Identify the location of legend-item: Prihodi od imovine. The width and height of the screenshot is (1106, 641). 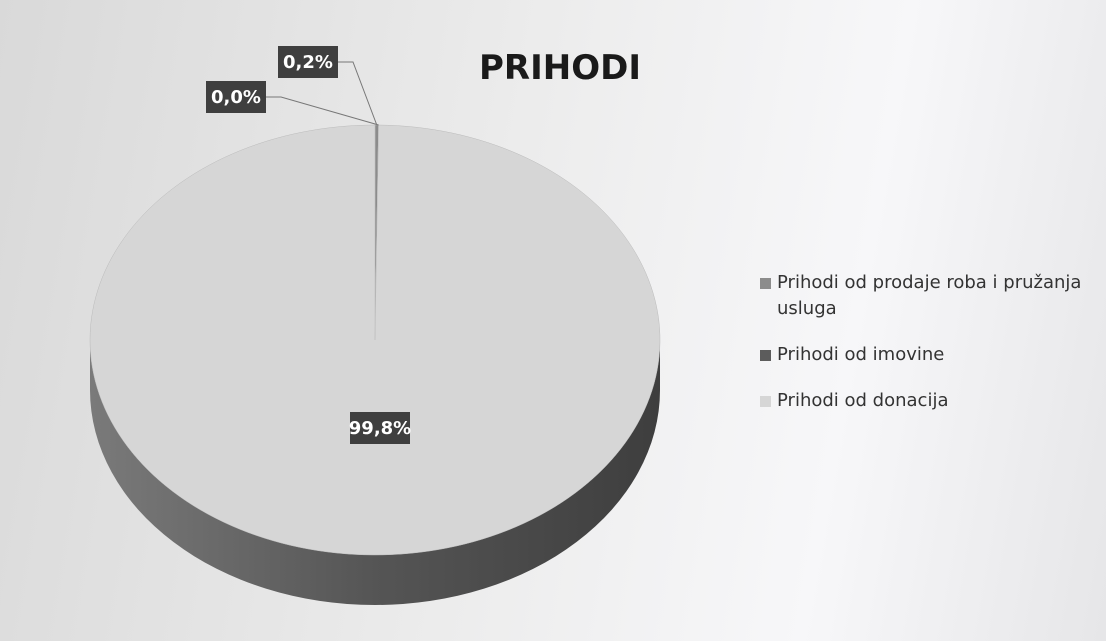
(925, 355).